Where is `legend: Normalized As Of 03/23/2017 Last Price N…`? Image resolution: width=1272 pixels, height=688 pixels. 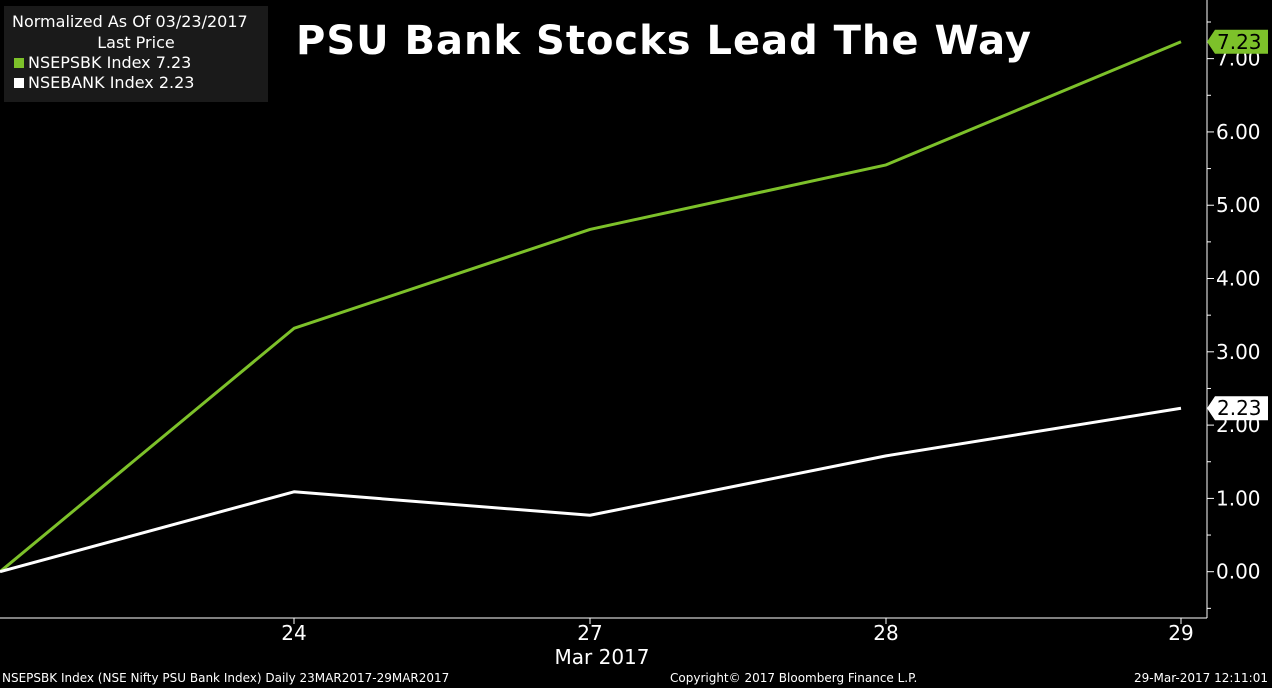
legend: Normalized As Of 03/23/2017 Last Price N… is located at coordinates (136, 54).